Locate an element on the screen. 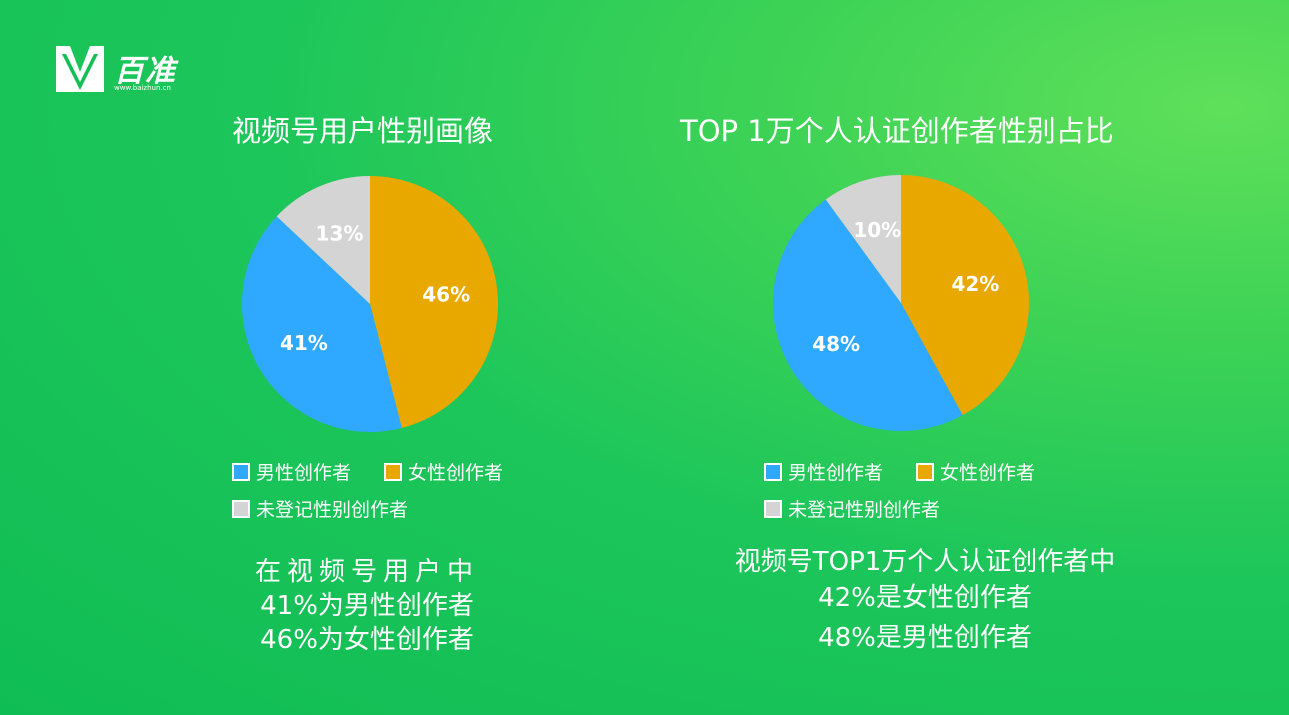  pie-chart: 46% 41% 13% is located at coordinates (370, 304).